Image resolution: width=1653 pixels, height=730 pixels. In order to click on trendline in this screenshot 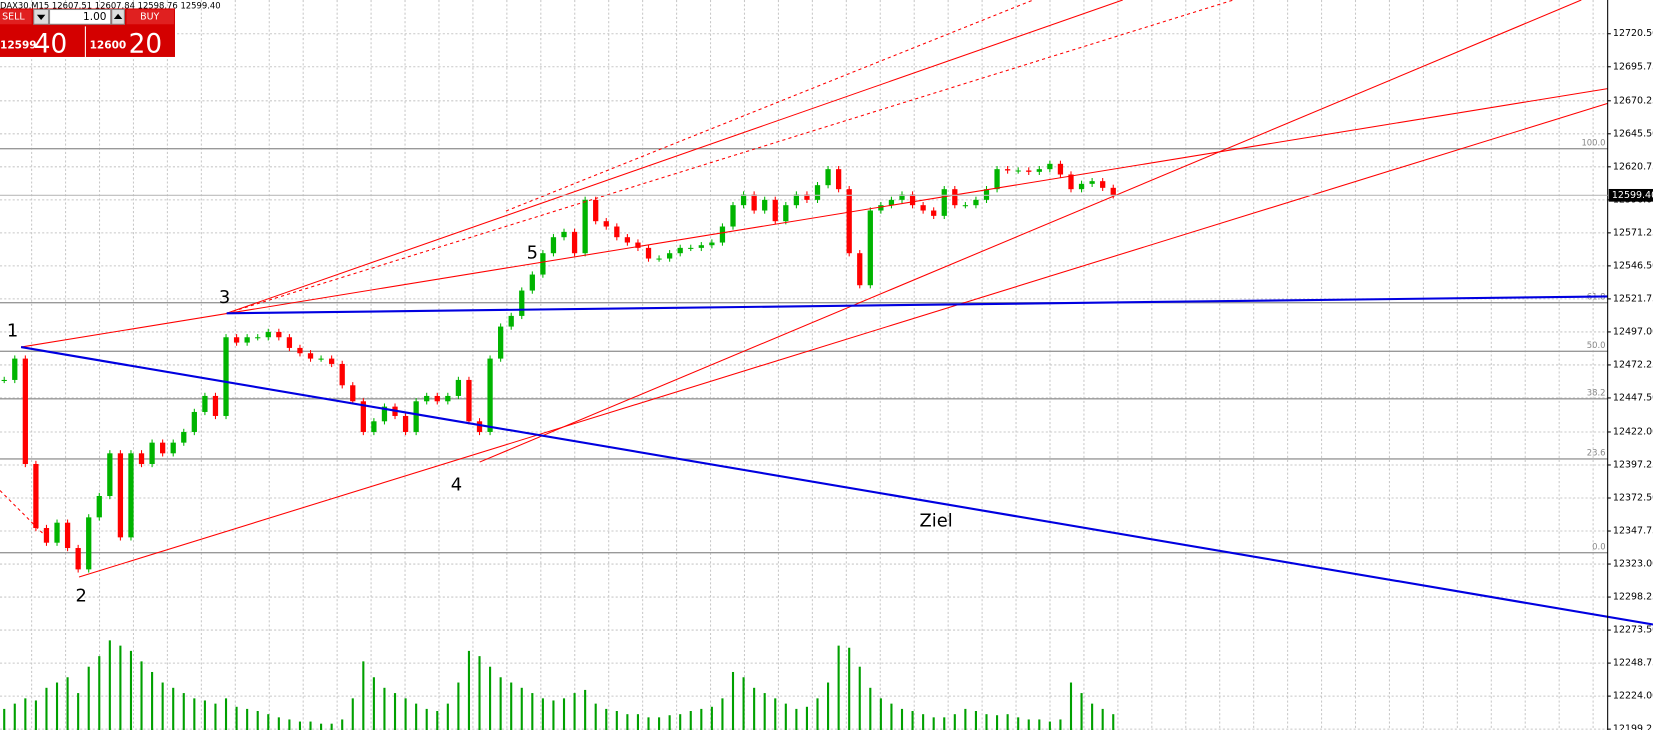, I will do `click(917, 305)`.